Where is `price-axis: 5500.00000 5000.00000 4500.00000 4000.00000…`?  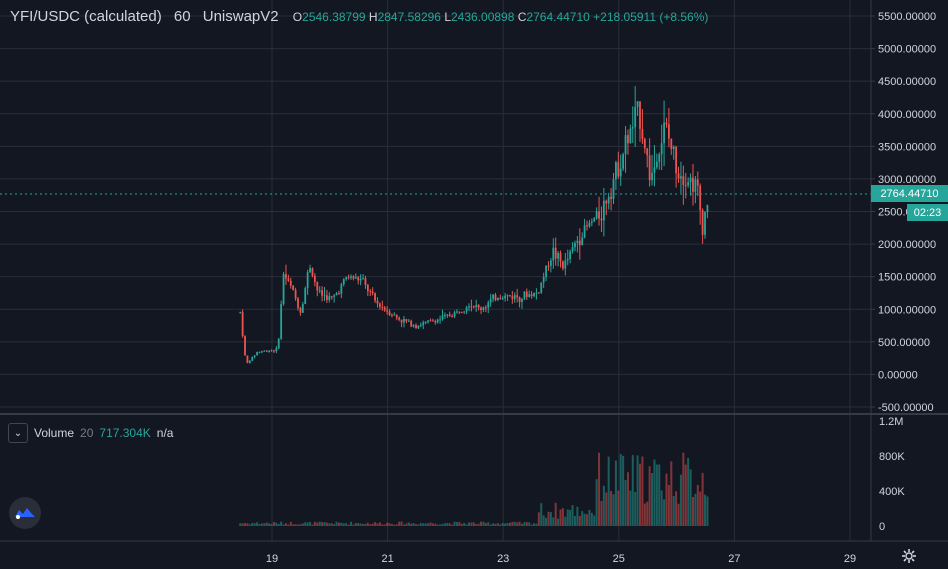
price-axis: 5500.00000 5000.00000 4500.00000 4000.00000… is located at coordinates (903, 212).